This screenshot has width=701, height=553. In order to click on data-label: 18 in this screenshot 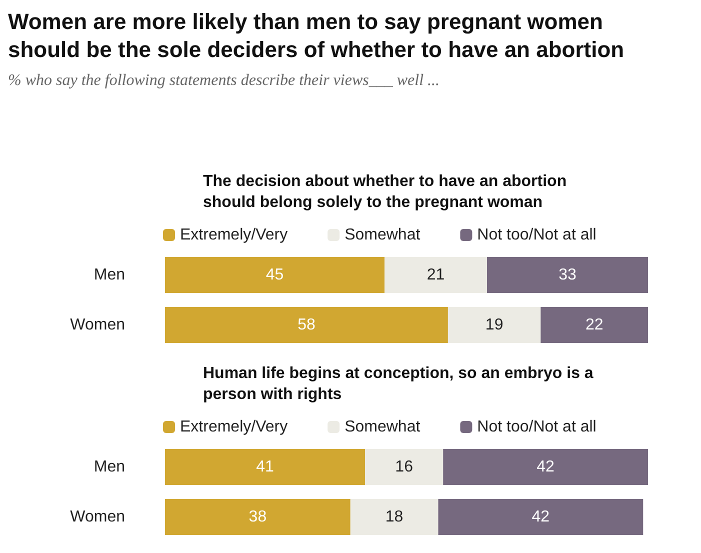, I will do `click(394, 517)`.